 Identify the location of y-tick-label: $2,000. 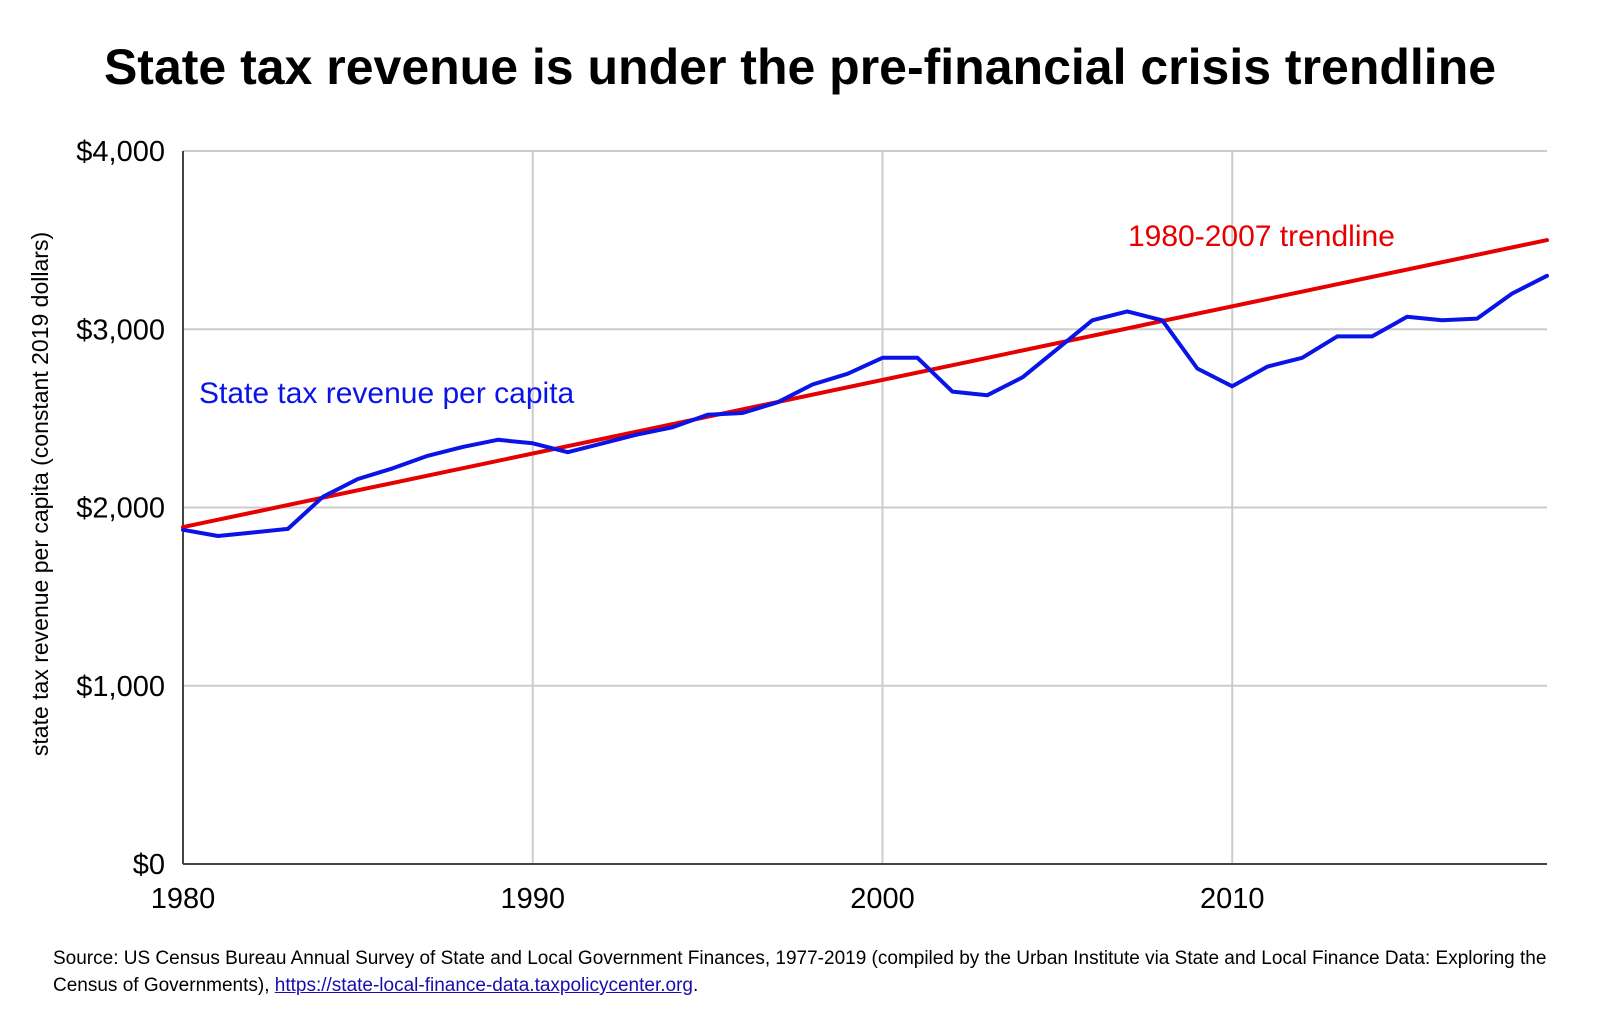
(120, 509).